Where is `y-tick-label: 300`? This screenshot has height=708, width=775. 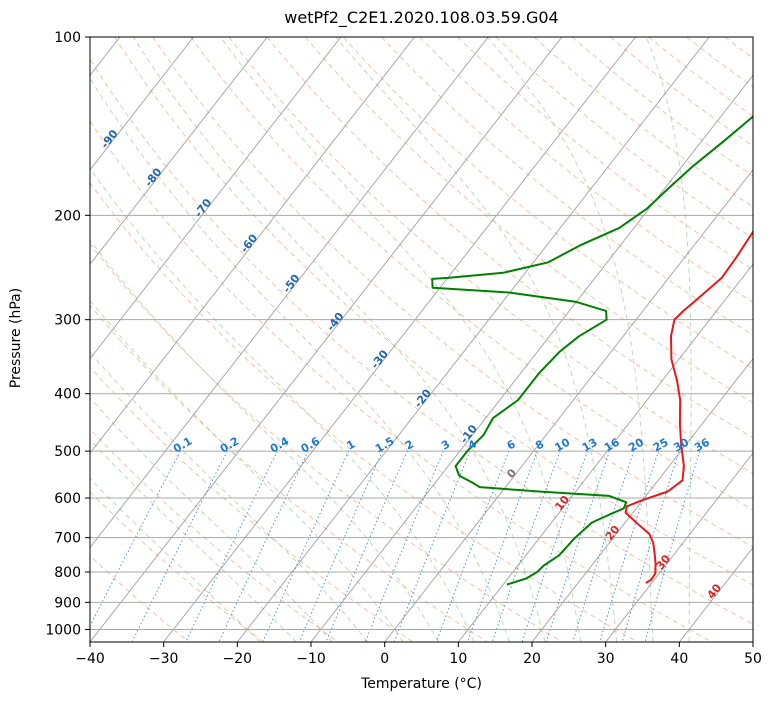
y-tick-label: 300 is located at coordinates (67, 321).